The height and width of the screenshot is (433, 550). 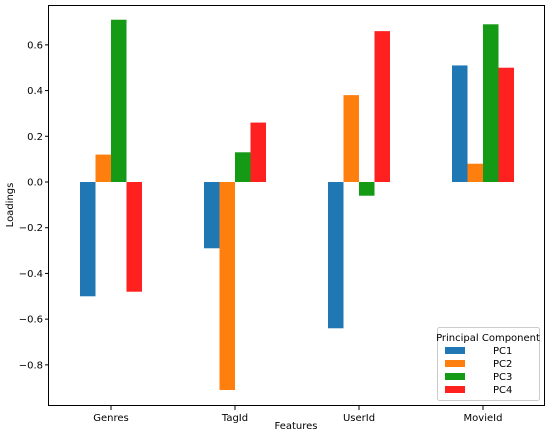 I want to click on legend-label-pc2: PC2, so click(x=502, y=364).